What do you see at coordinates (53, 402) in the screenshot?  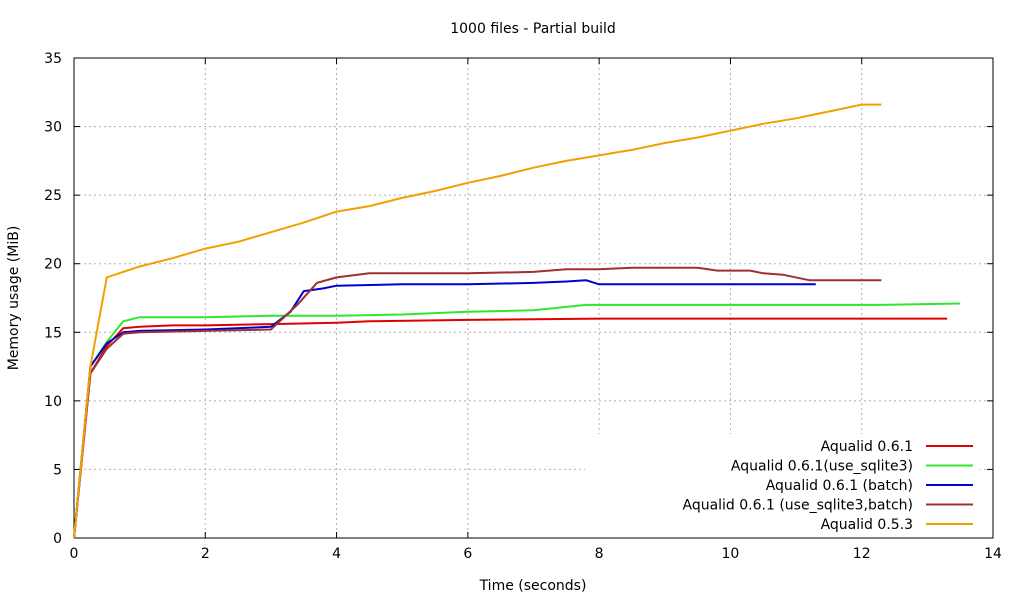 I see `y-tick-label: 10` at bounding box center [53, 402].